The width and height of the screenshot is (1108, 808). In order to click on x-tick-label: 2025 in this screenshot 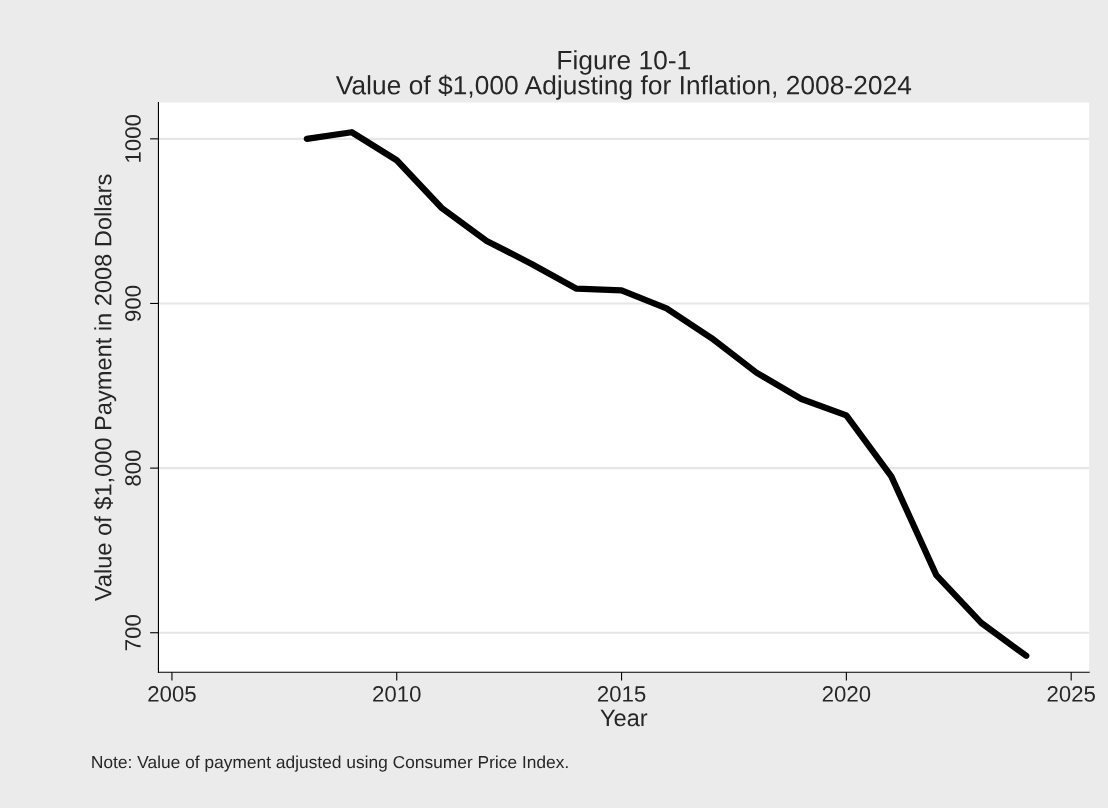, I will do `click(1071, 694)`.